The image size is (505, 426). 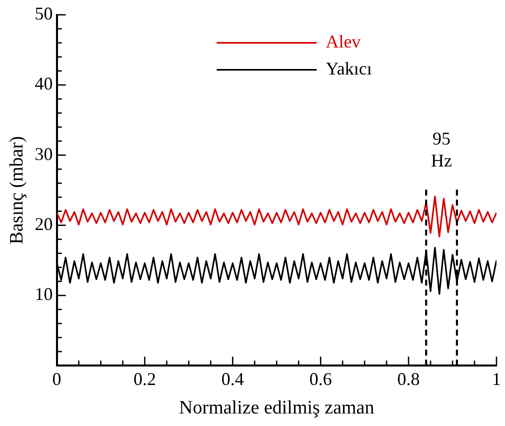 I want to click on x-tick-label: 0, so click(x=57, y=379).